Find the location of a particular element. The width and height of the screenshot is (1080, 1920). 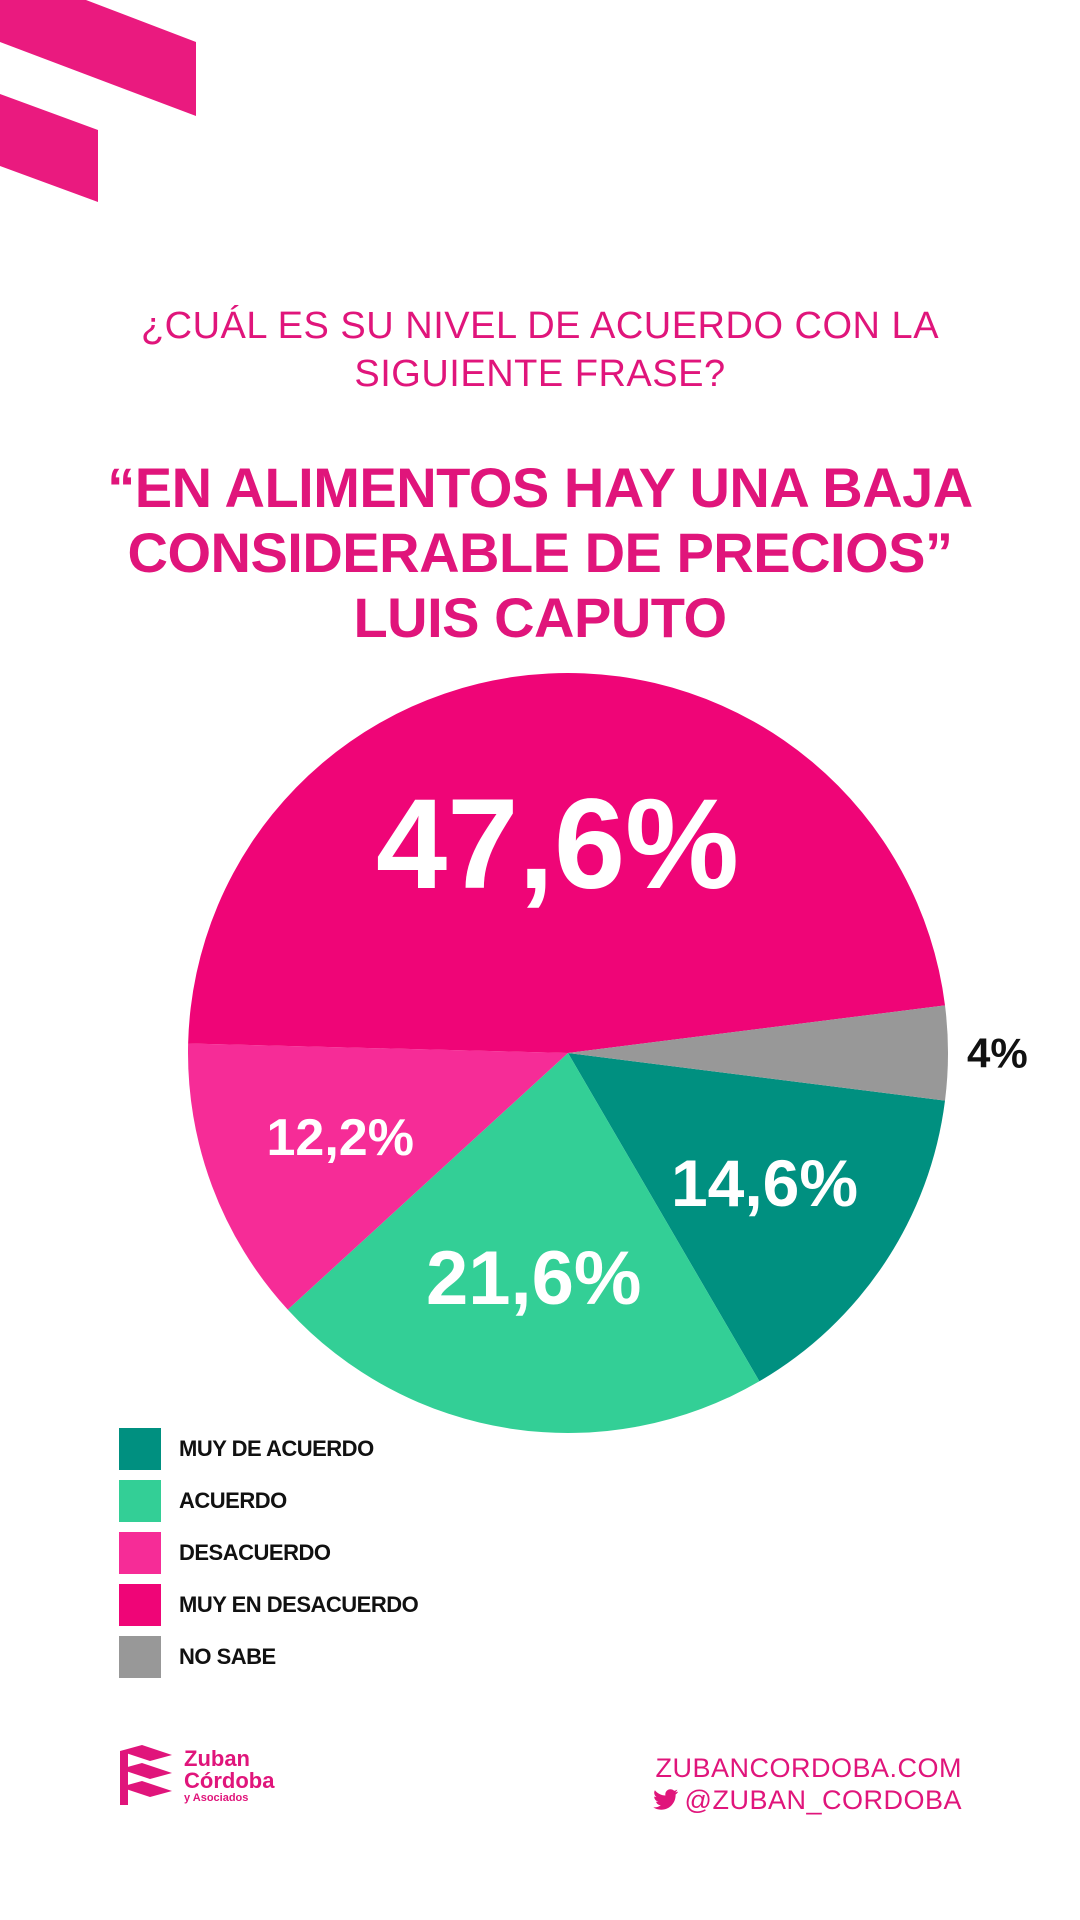

brand-logo-icon is located at coordinates (146, 1775).